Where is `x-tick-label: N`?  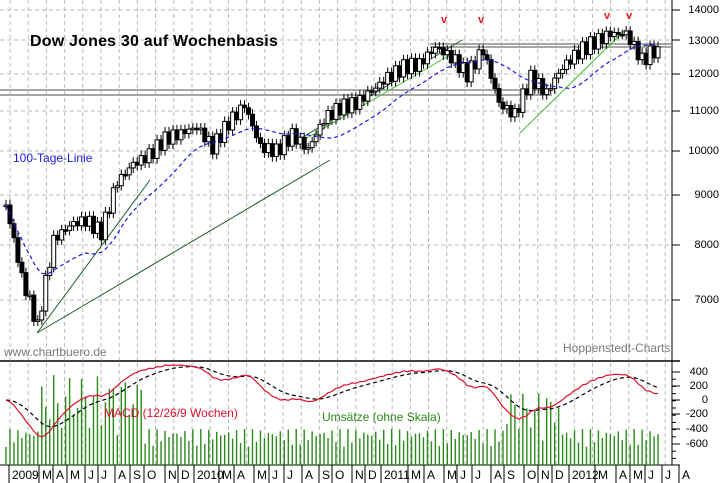
x-tick-label: N is located at coordinates (359, 475).